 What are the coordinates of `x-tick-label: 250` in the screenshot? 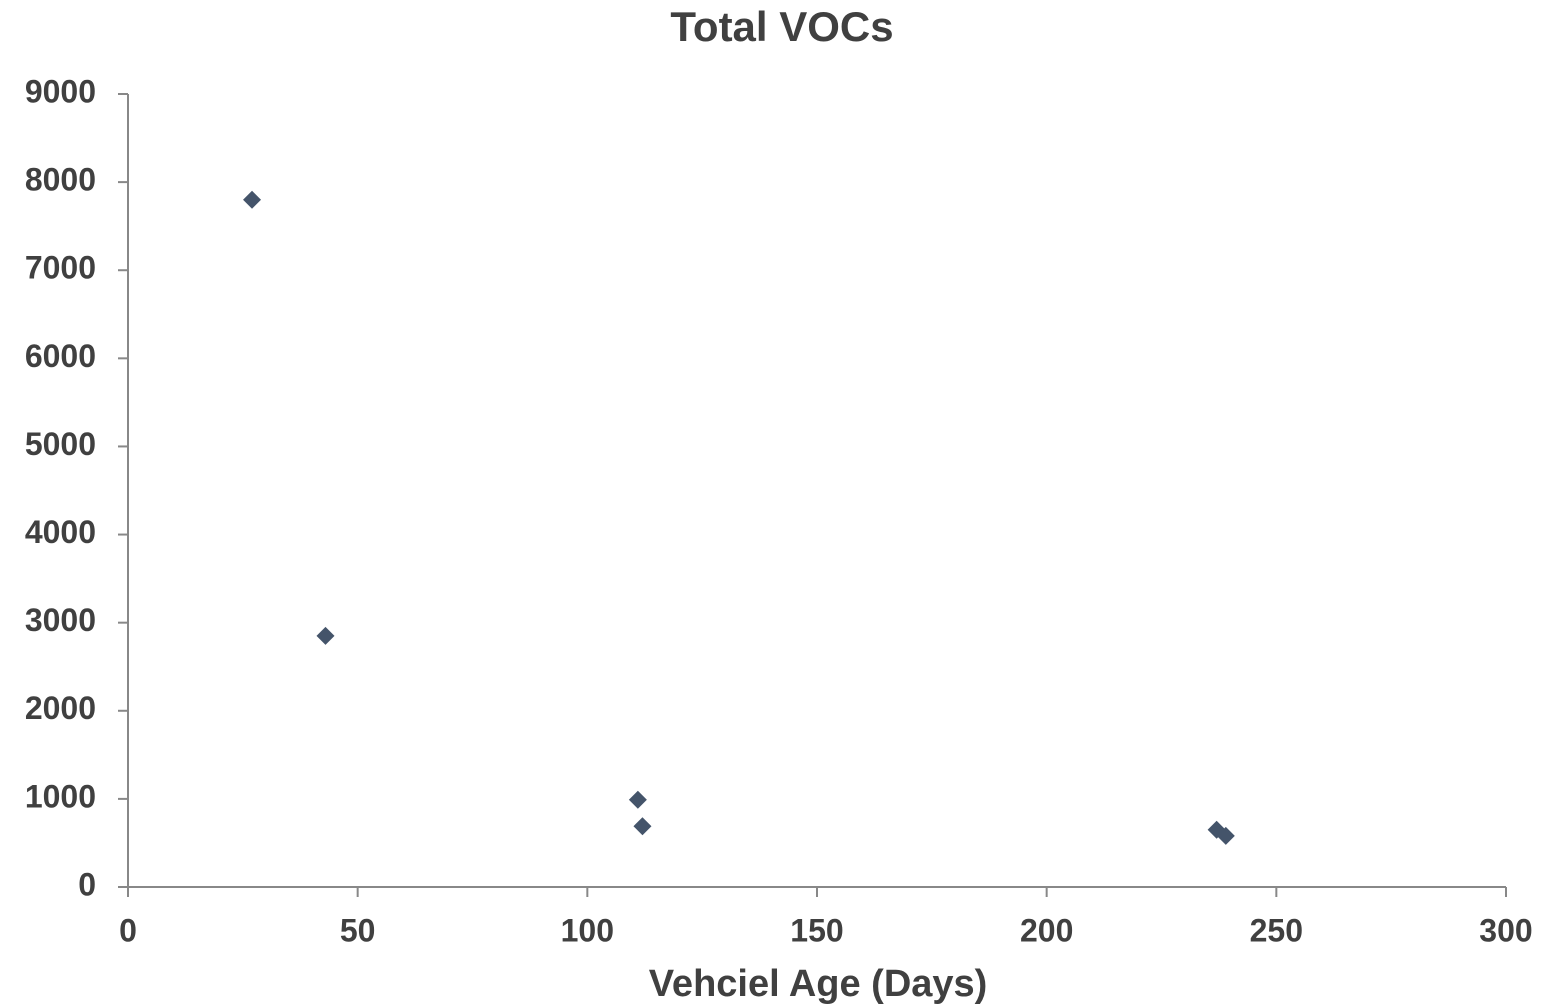 It's located at (1276, 930).